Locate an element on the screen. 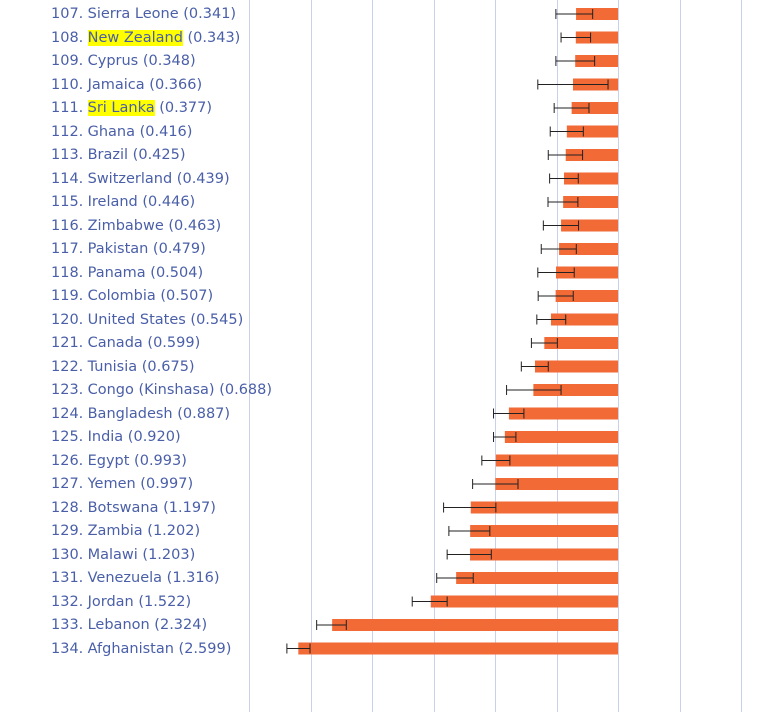 This screenshot has width=782, height=712. country-label: 127. Yemen (0.997) is located at coordinates (122, 484).